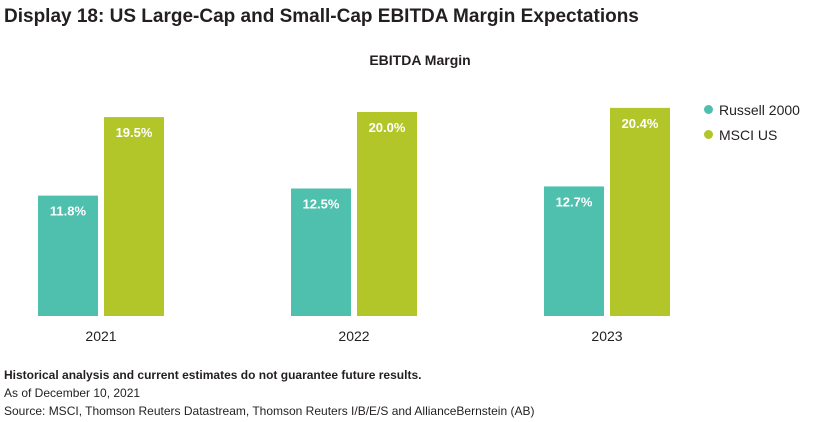  Describe the element at coordinates (72, 393) in the screenshot. I see `as-of-date: As of December 10, 2021` at that location.